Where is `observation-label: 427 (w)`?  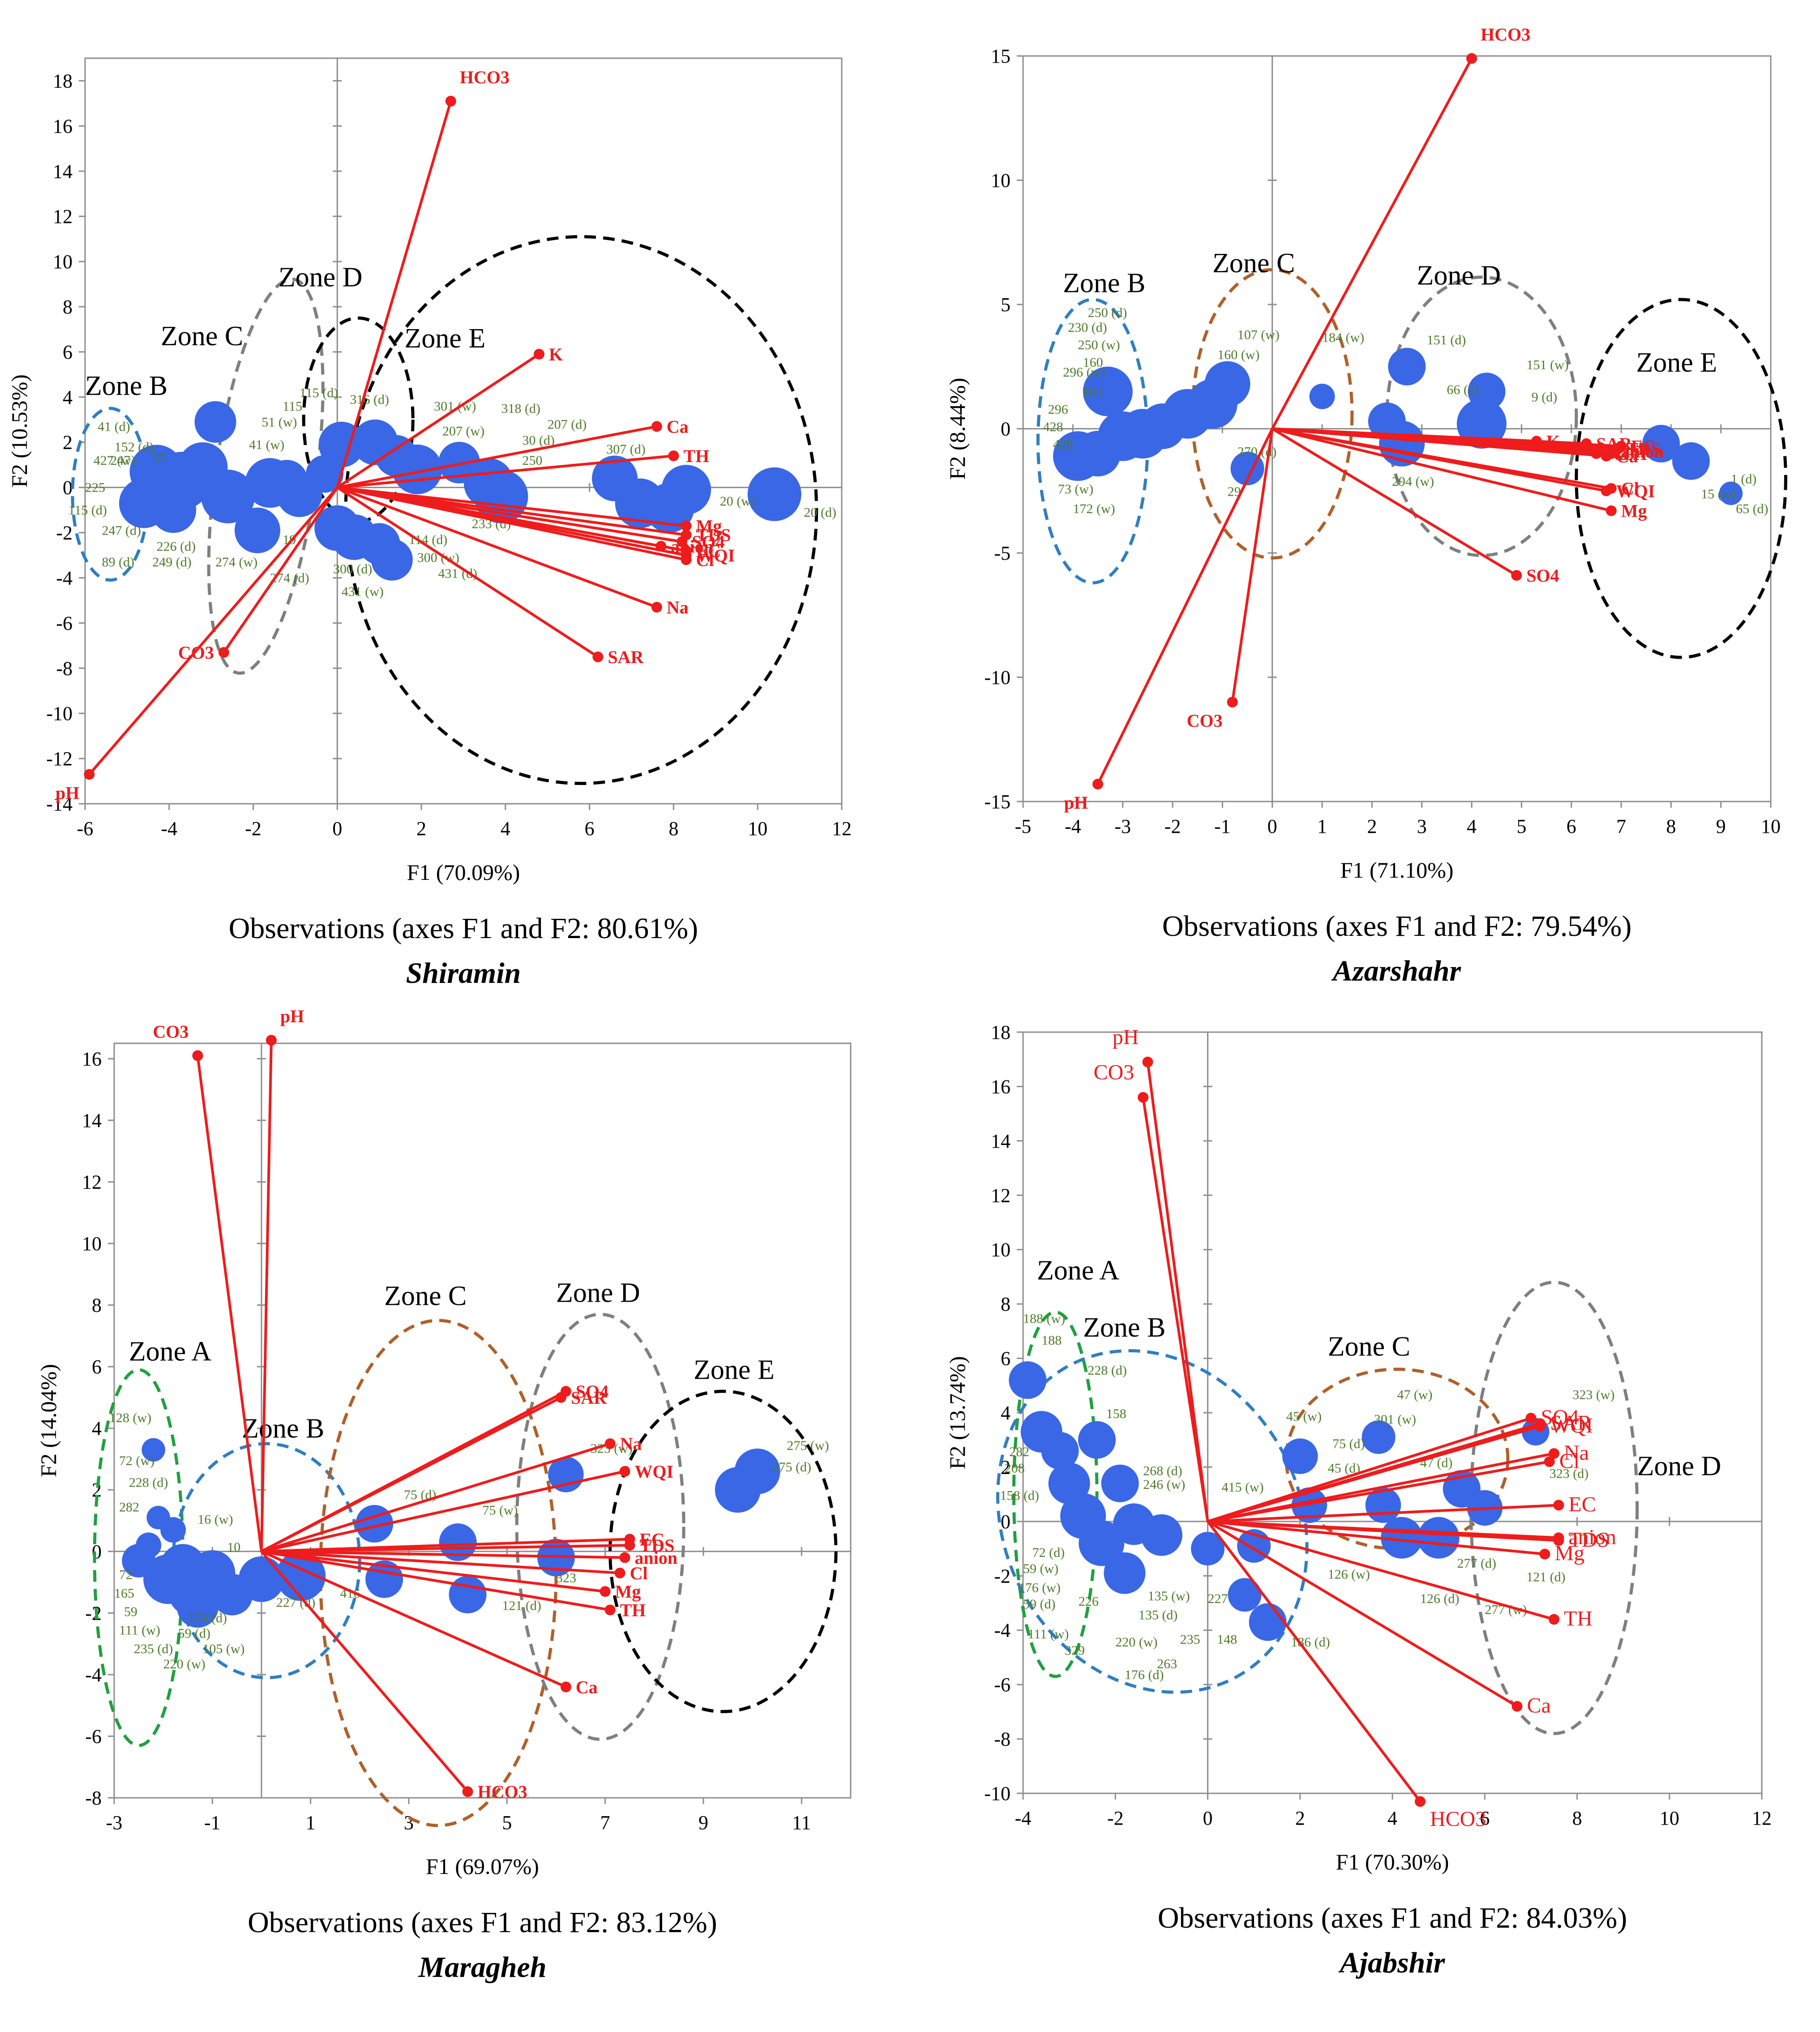 observation-label: 427 (w) is located at coordinates (115, 460).